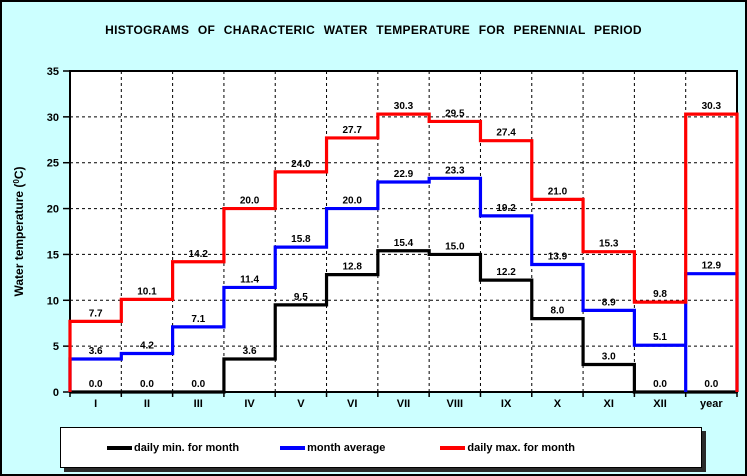  Describe the element at coordinates (198, 319) in the screenshot. I see `value-label: 7.1` at that location.